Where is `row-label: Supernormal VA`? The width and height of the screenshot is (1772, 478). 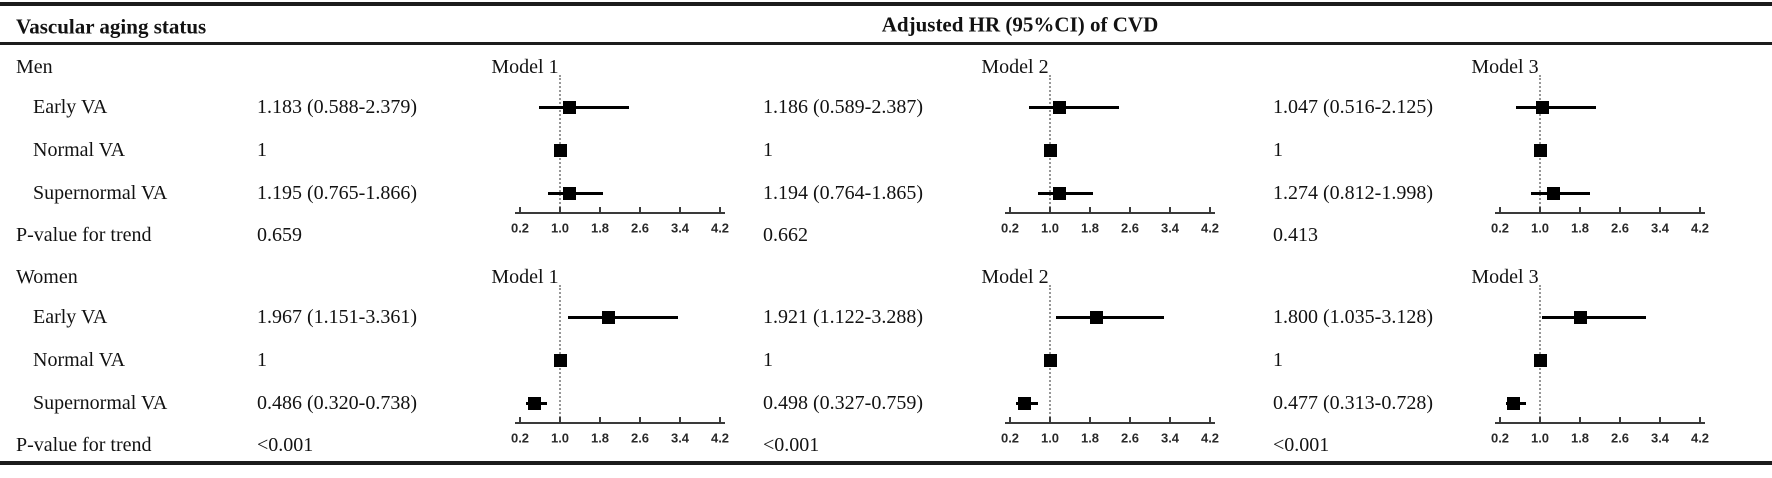 row-label: Supernormal VA is located at coordinates (100, 193).